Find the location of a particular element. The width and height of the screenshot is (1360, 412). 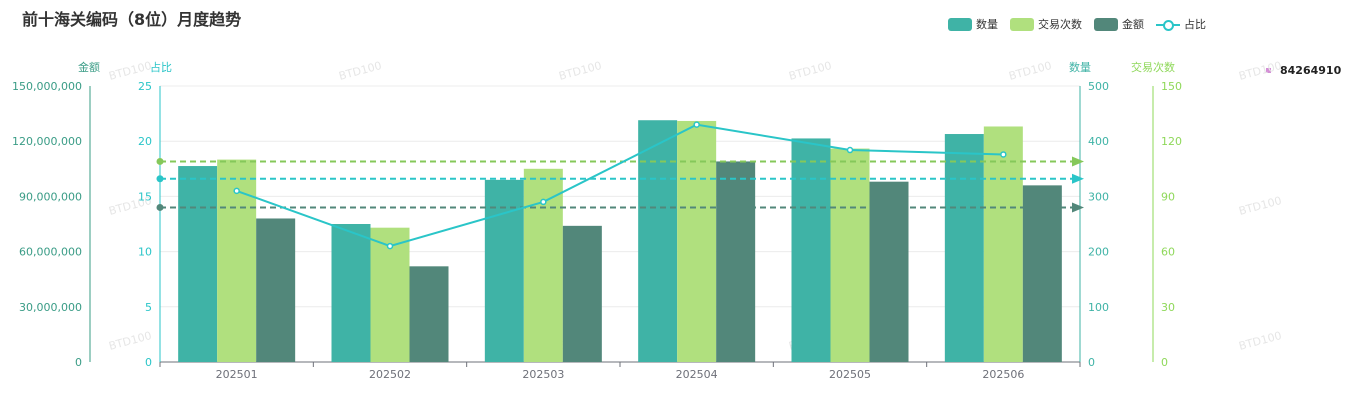

y-tick-label: 150,000,000 is located at coordinates (47, 86).